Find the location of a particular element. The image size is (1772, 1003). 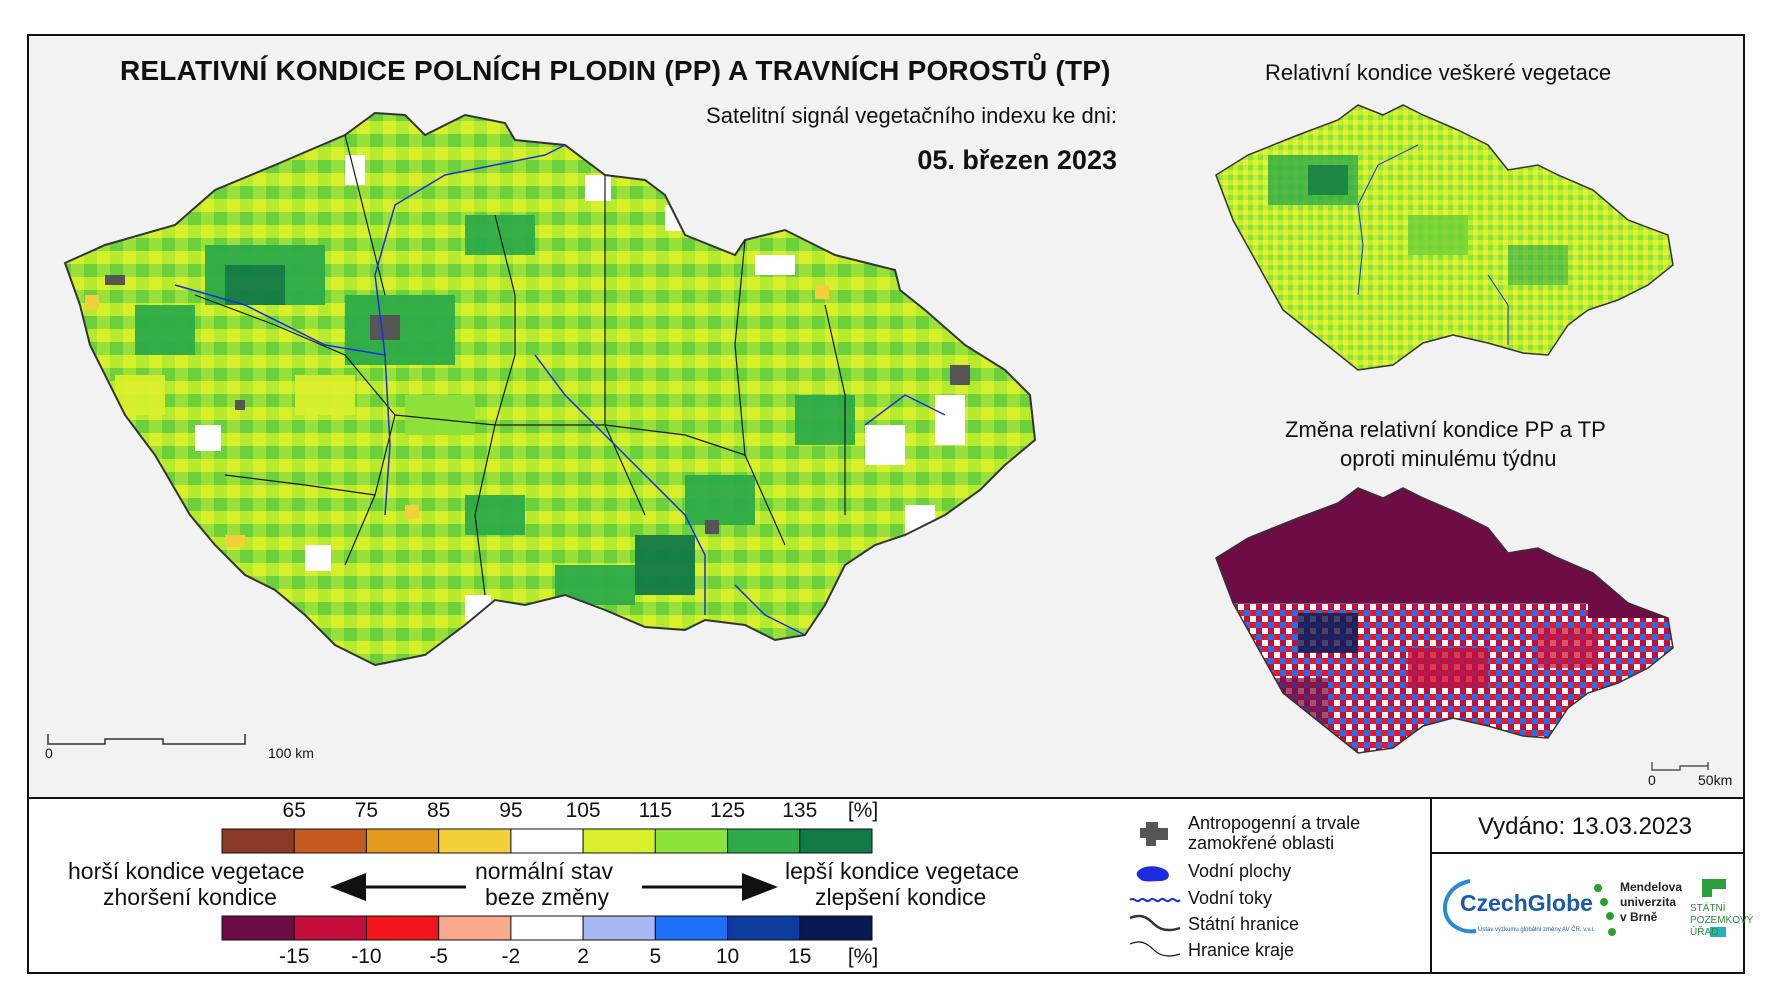

state-border-icon is located at coordinates (1155, 923).